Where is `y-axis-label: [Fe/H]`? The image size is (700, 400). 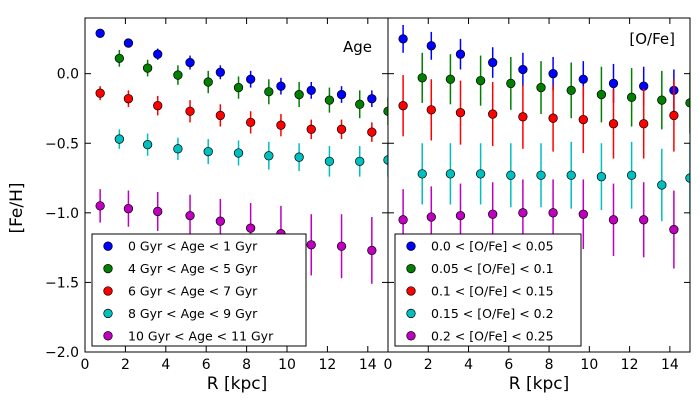 y-axis-label: [Fe/H] is located at coordinates (17, 207).